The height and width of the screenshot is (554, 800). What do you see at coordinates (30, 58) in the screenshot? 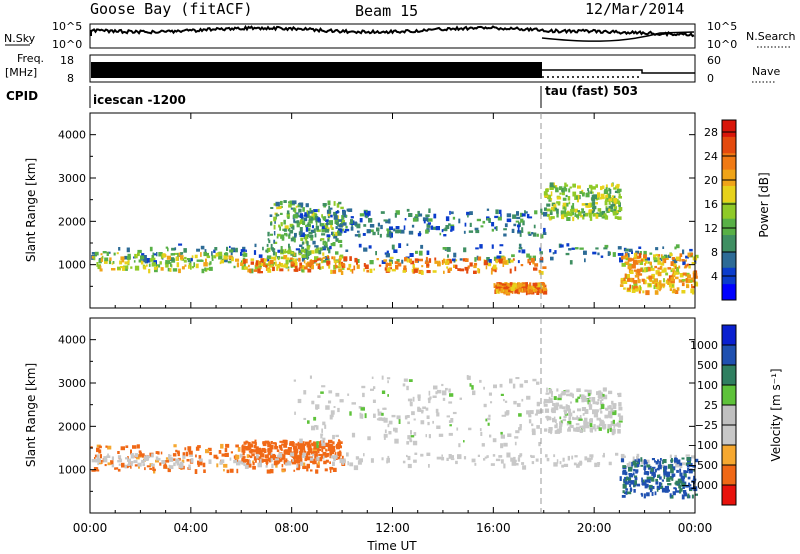
I see `freq-label-line1: Freq.` at bounding box center [30, 58].